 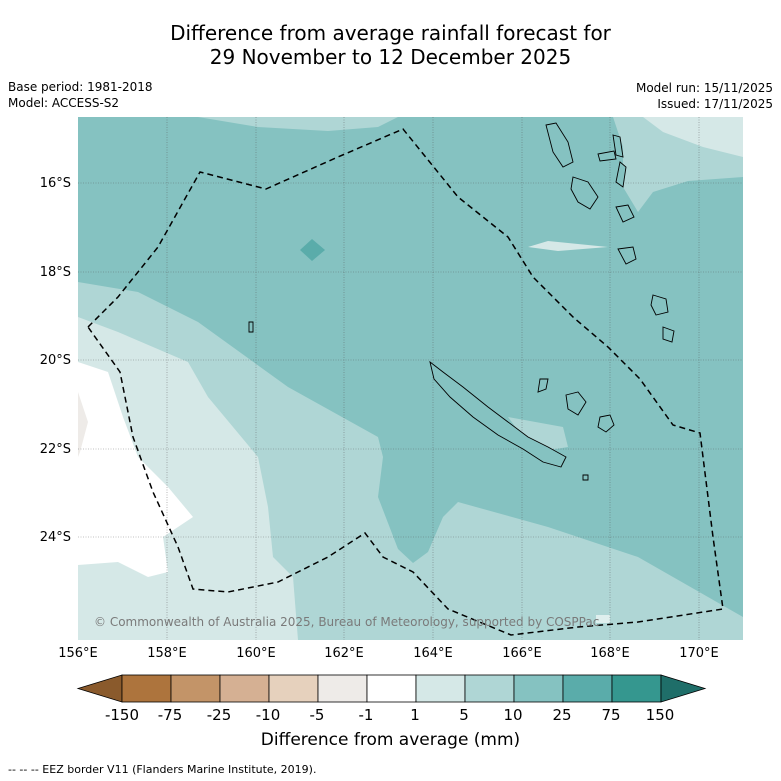 I want to click on anomaly-1-5-top, so click(x=693, y=137).